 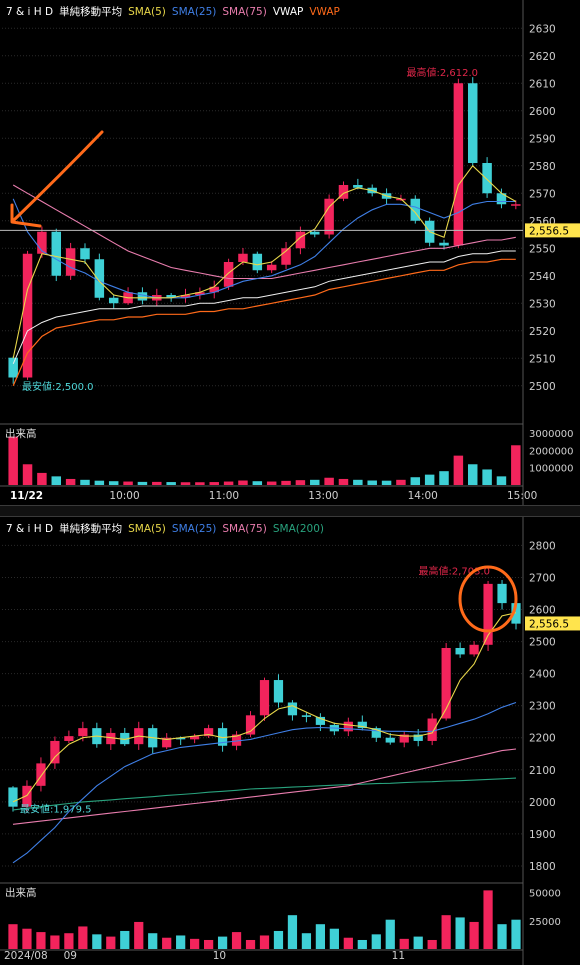 What do you see at coordinates (26, 215) in the screenshot?
I see `annotation-arrow-head` at bounding box center [26, 215].